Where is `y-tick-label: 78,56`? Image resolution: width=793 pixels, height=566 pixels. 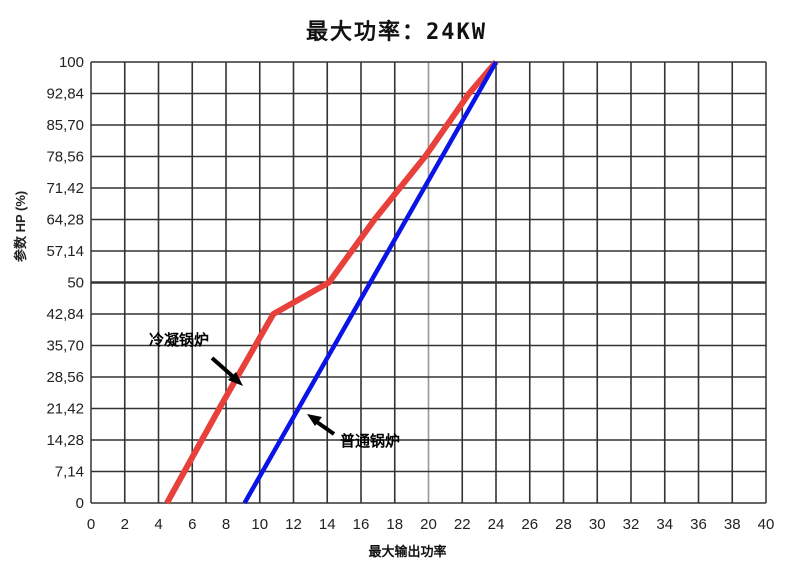
y-tick-label: 78,56 is located at coordinates (65, 157).